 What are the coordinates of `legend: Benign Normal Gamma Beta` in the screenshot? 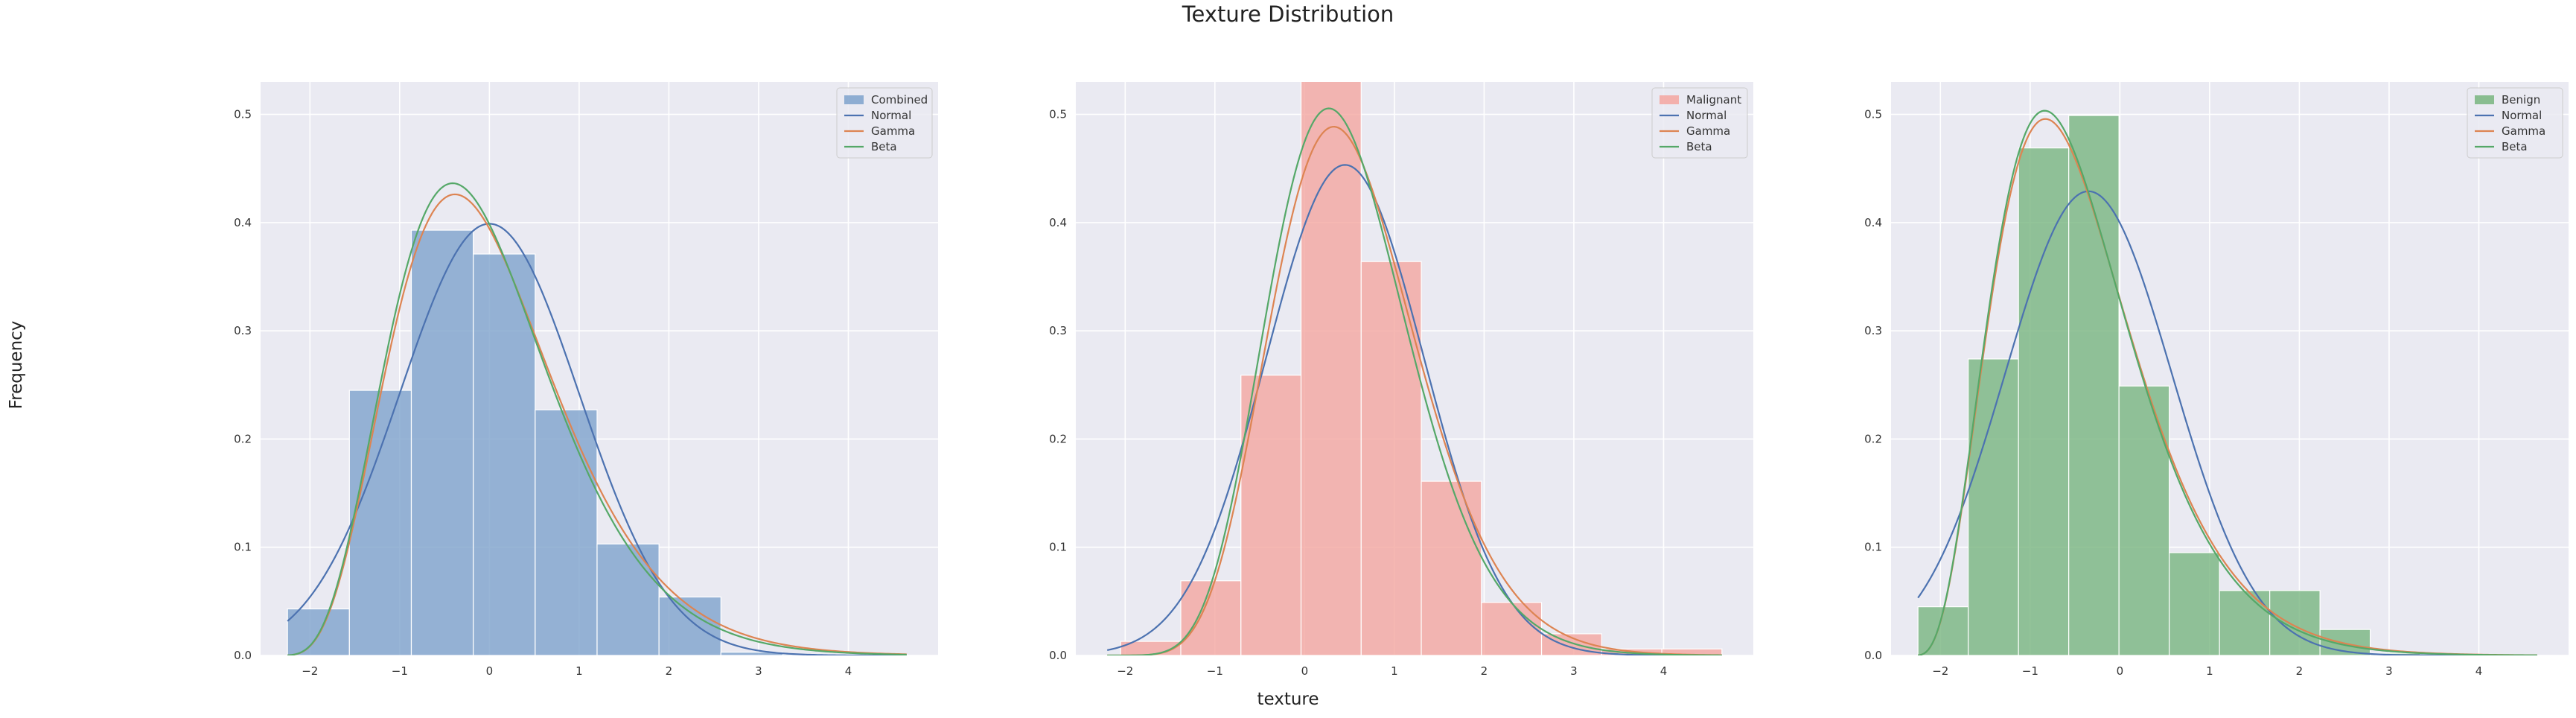 It's located at (2515, 123).